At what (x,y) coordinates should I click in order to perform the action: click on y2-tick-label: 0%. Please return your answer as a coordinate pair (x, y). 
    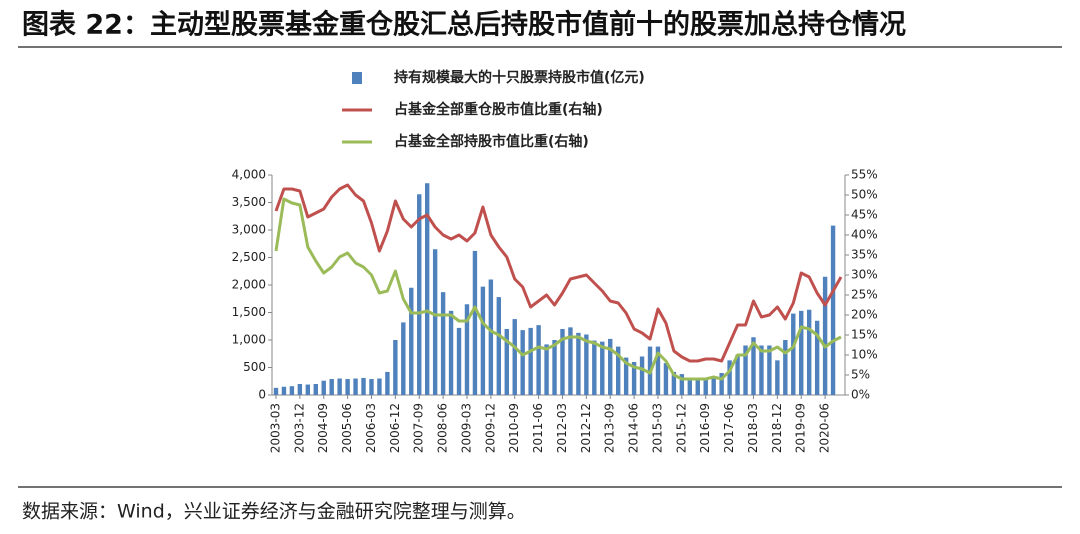
    Looking at the image, I should click on (860, 395).